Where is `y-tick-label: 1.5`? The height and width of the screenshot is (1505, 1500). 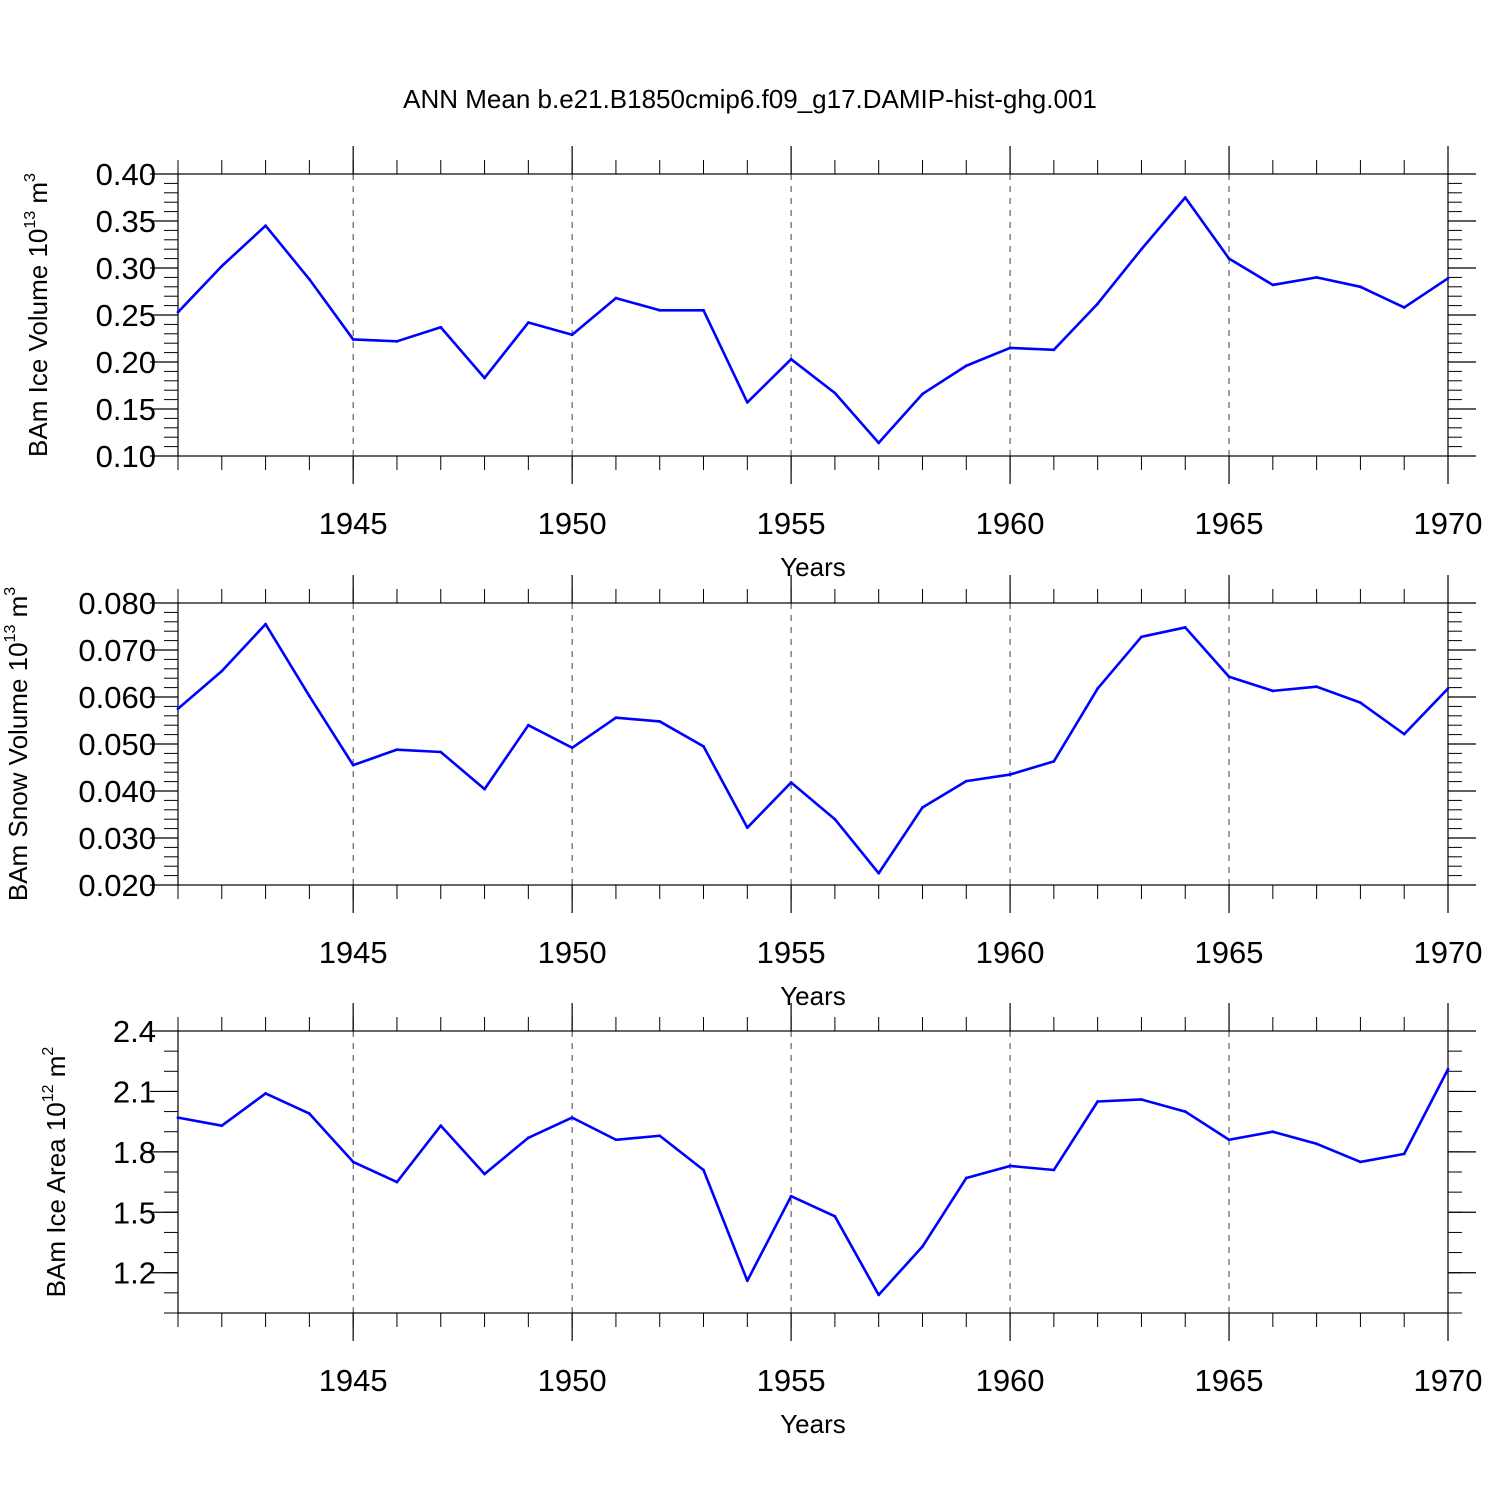 y-tick-label: 1.5 is located at coordinates (134, 1212).